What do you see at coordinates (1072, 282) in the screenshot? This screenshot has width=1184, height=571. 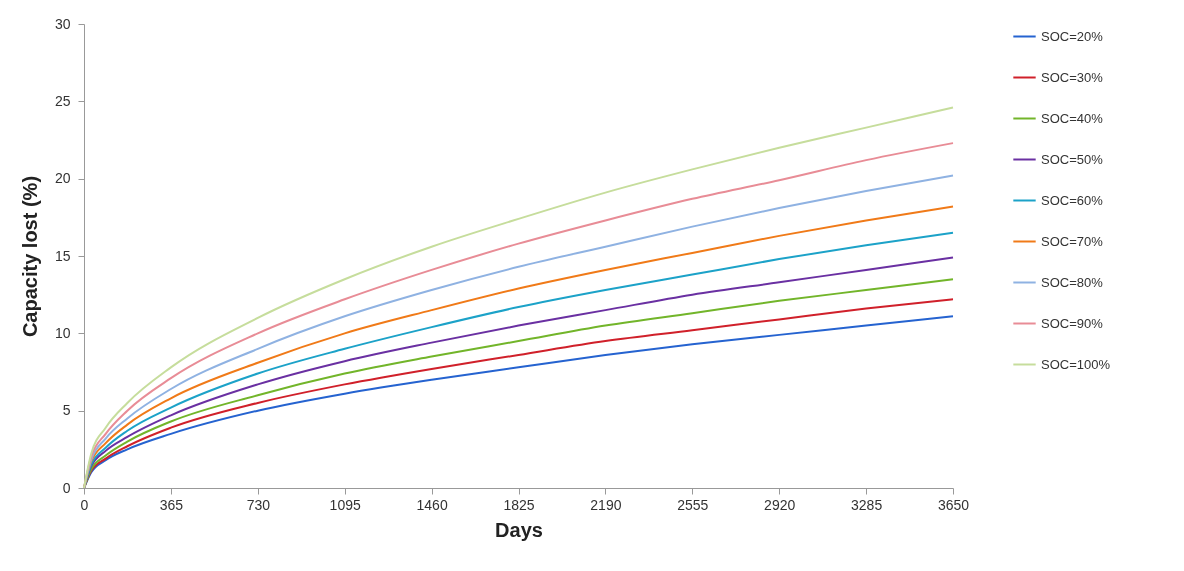 I see `legend-label: SOC=80%` at bounding box center [1072, 282].